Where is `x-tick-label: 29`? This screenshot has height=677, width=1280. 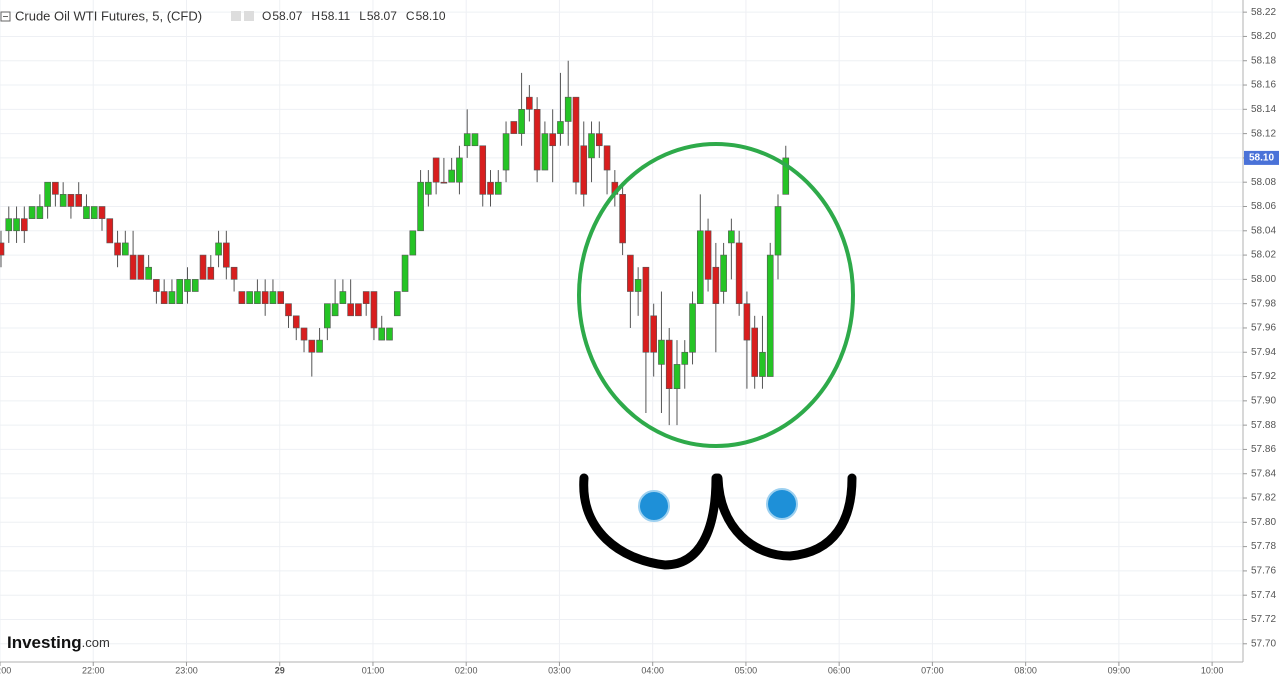 x-tick-label: 29 is located at coordinates (280, 670).